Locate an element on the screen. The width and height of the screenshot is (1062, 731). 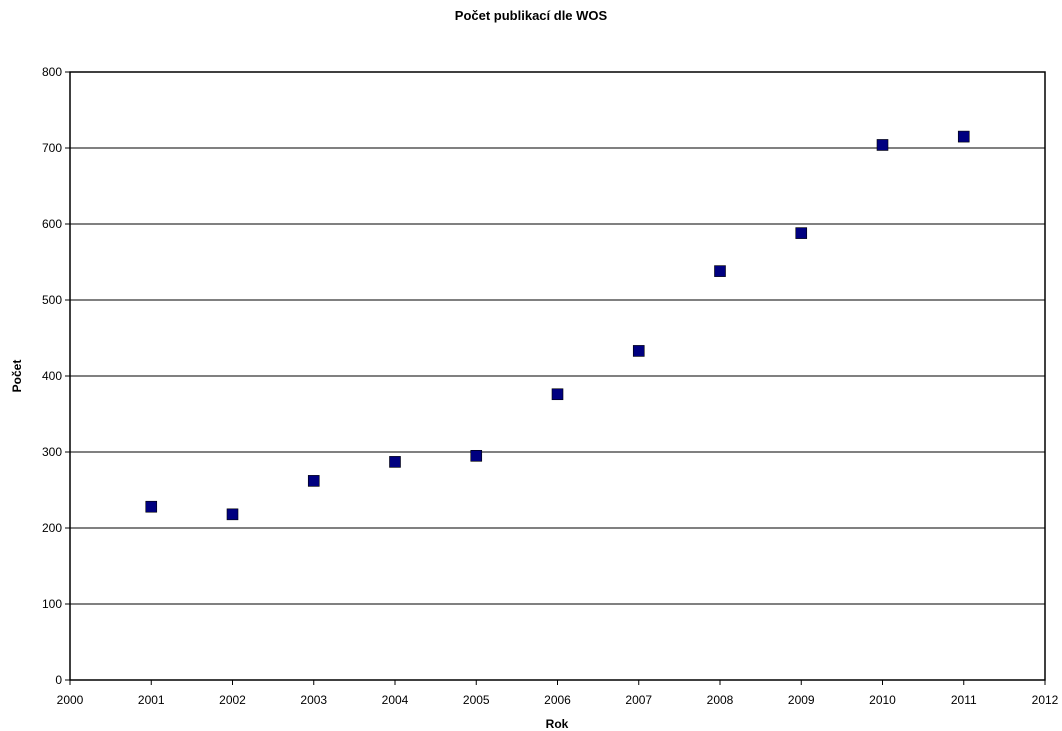
y-axis-title: Počet is located at coordinates (17, 376).